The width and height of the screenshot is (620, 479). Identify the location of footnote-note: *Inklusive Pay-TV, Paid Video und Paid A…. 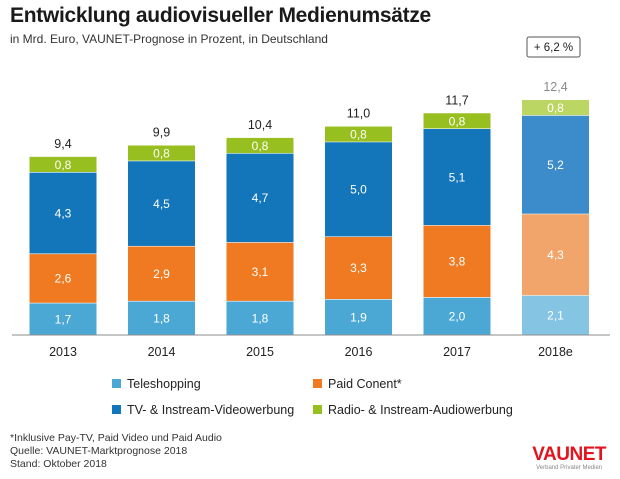
(116, 438).